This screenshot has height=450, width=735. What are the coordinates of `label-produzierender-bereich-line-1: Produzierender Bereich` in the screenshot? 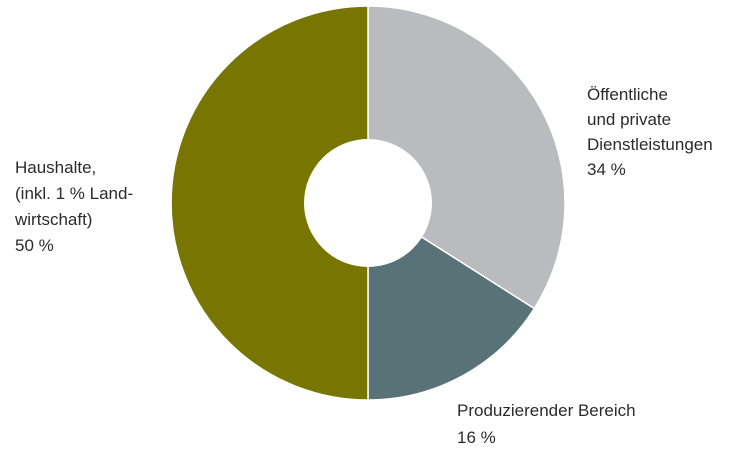 It's located at (546, 410).